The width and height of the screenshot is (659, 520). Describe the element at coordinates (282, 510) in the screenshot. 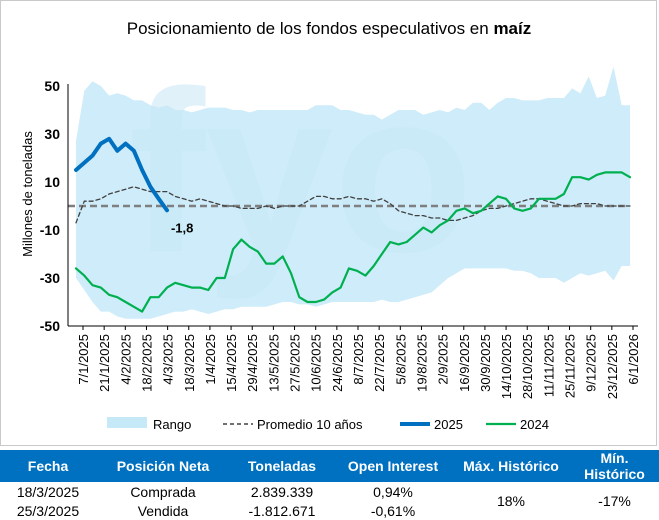

I see `cell-toneladas: -1.812.671` at that location.